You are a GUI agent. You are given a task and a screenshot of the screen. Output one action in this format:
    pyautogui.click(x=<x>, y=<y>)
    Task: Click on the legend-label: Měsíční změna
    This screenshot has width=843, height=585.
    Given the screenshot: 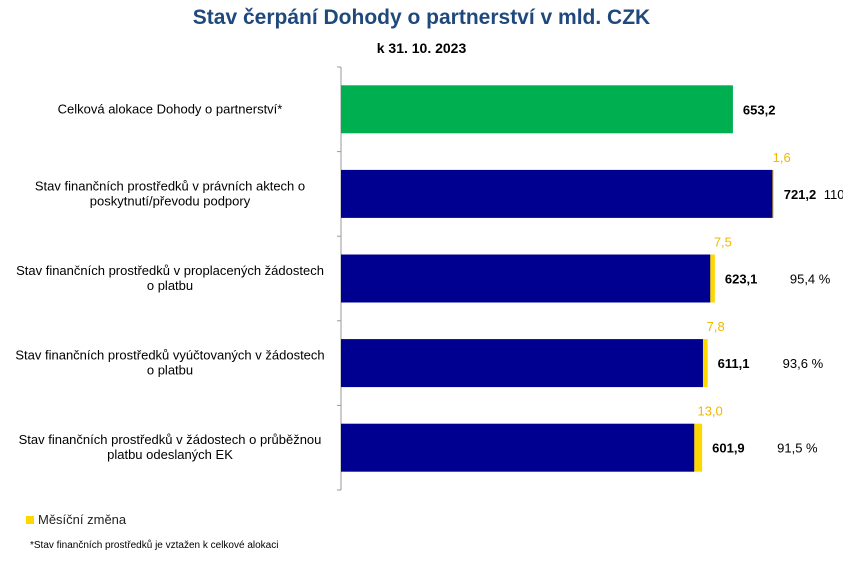 What is the action you would take?
    pyautogui.click(x=82, y=519)
    